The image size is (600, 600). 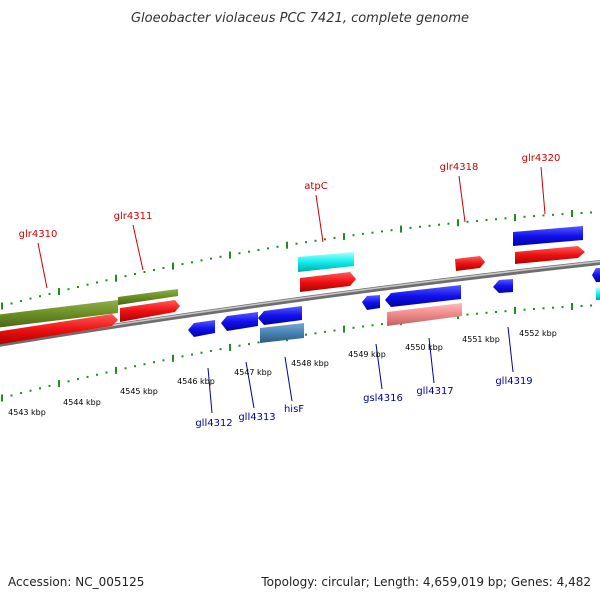 What do you see at coordinates (328, 282) in the screenshot?
I see `gene-arrow-red-atpC` at bounding box center [328, 282].